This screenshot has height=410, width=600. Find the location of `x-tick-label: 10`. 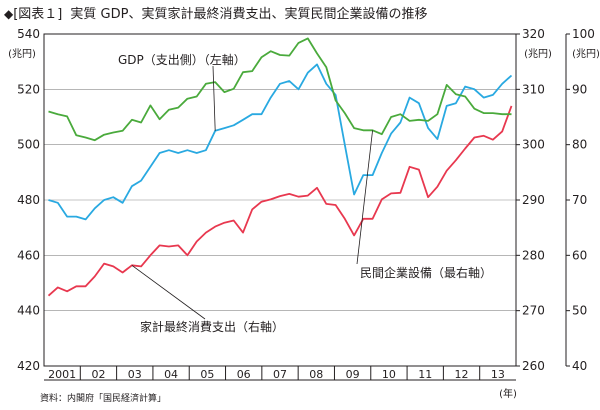

x-tick-label: 10 is located at coordinates (389, 374).